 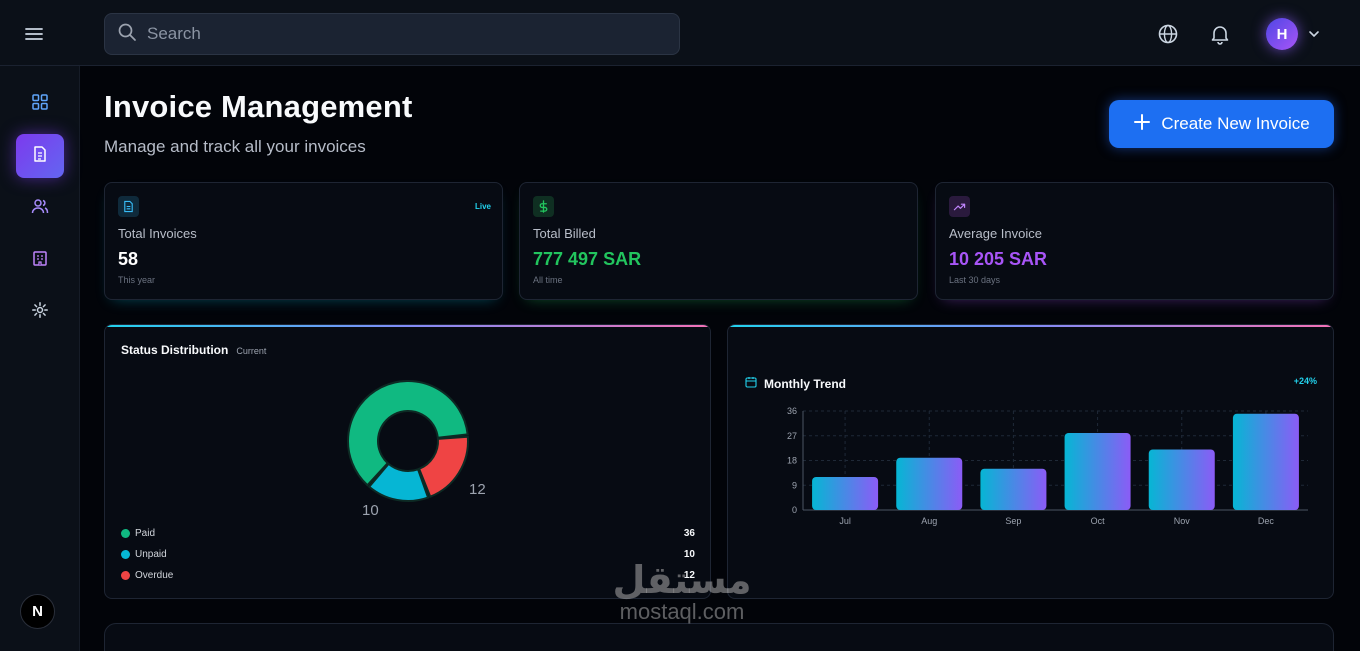 What do you see at coordinates (975, 280) in the screenshot?
I see `stat-sub: Last 30 days` at bounding box center [975, 280].